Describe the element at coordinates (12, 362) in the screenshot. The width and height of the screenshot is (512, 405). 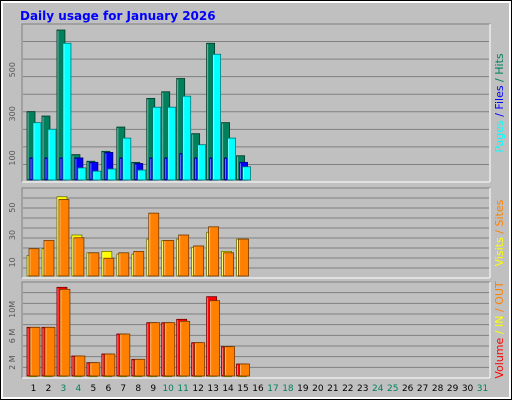
I see `tick-label: 2 M` at that location.